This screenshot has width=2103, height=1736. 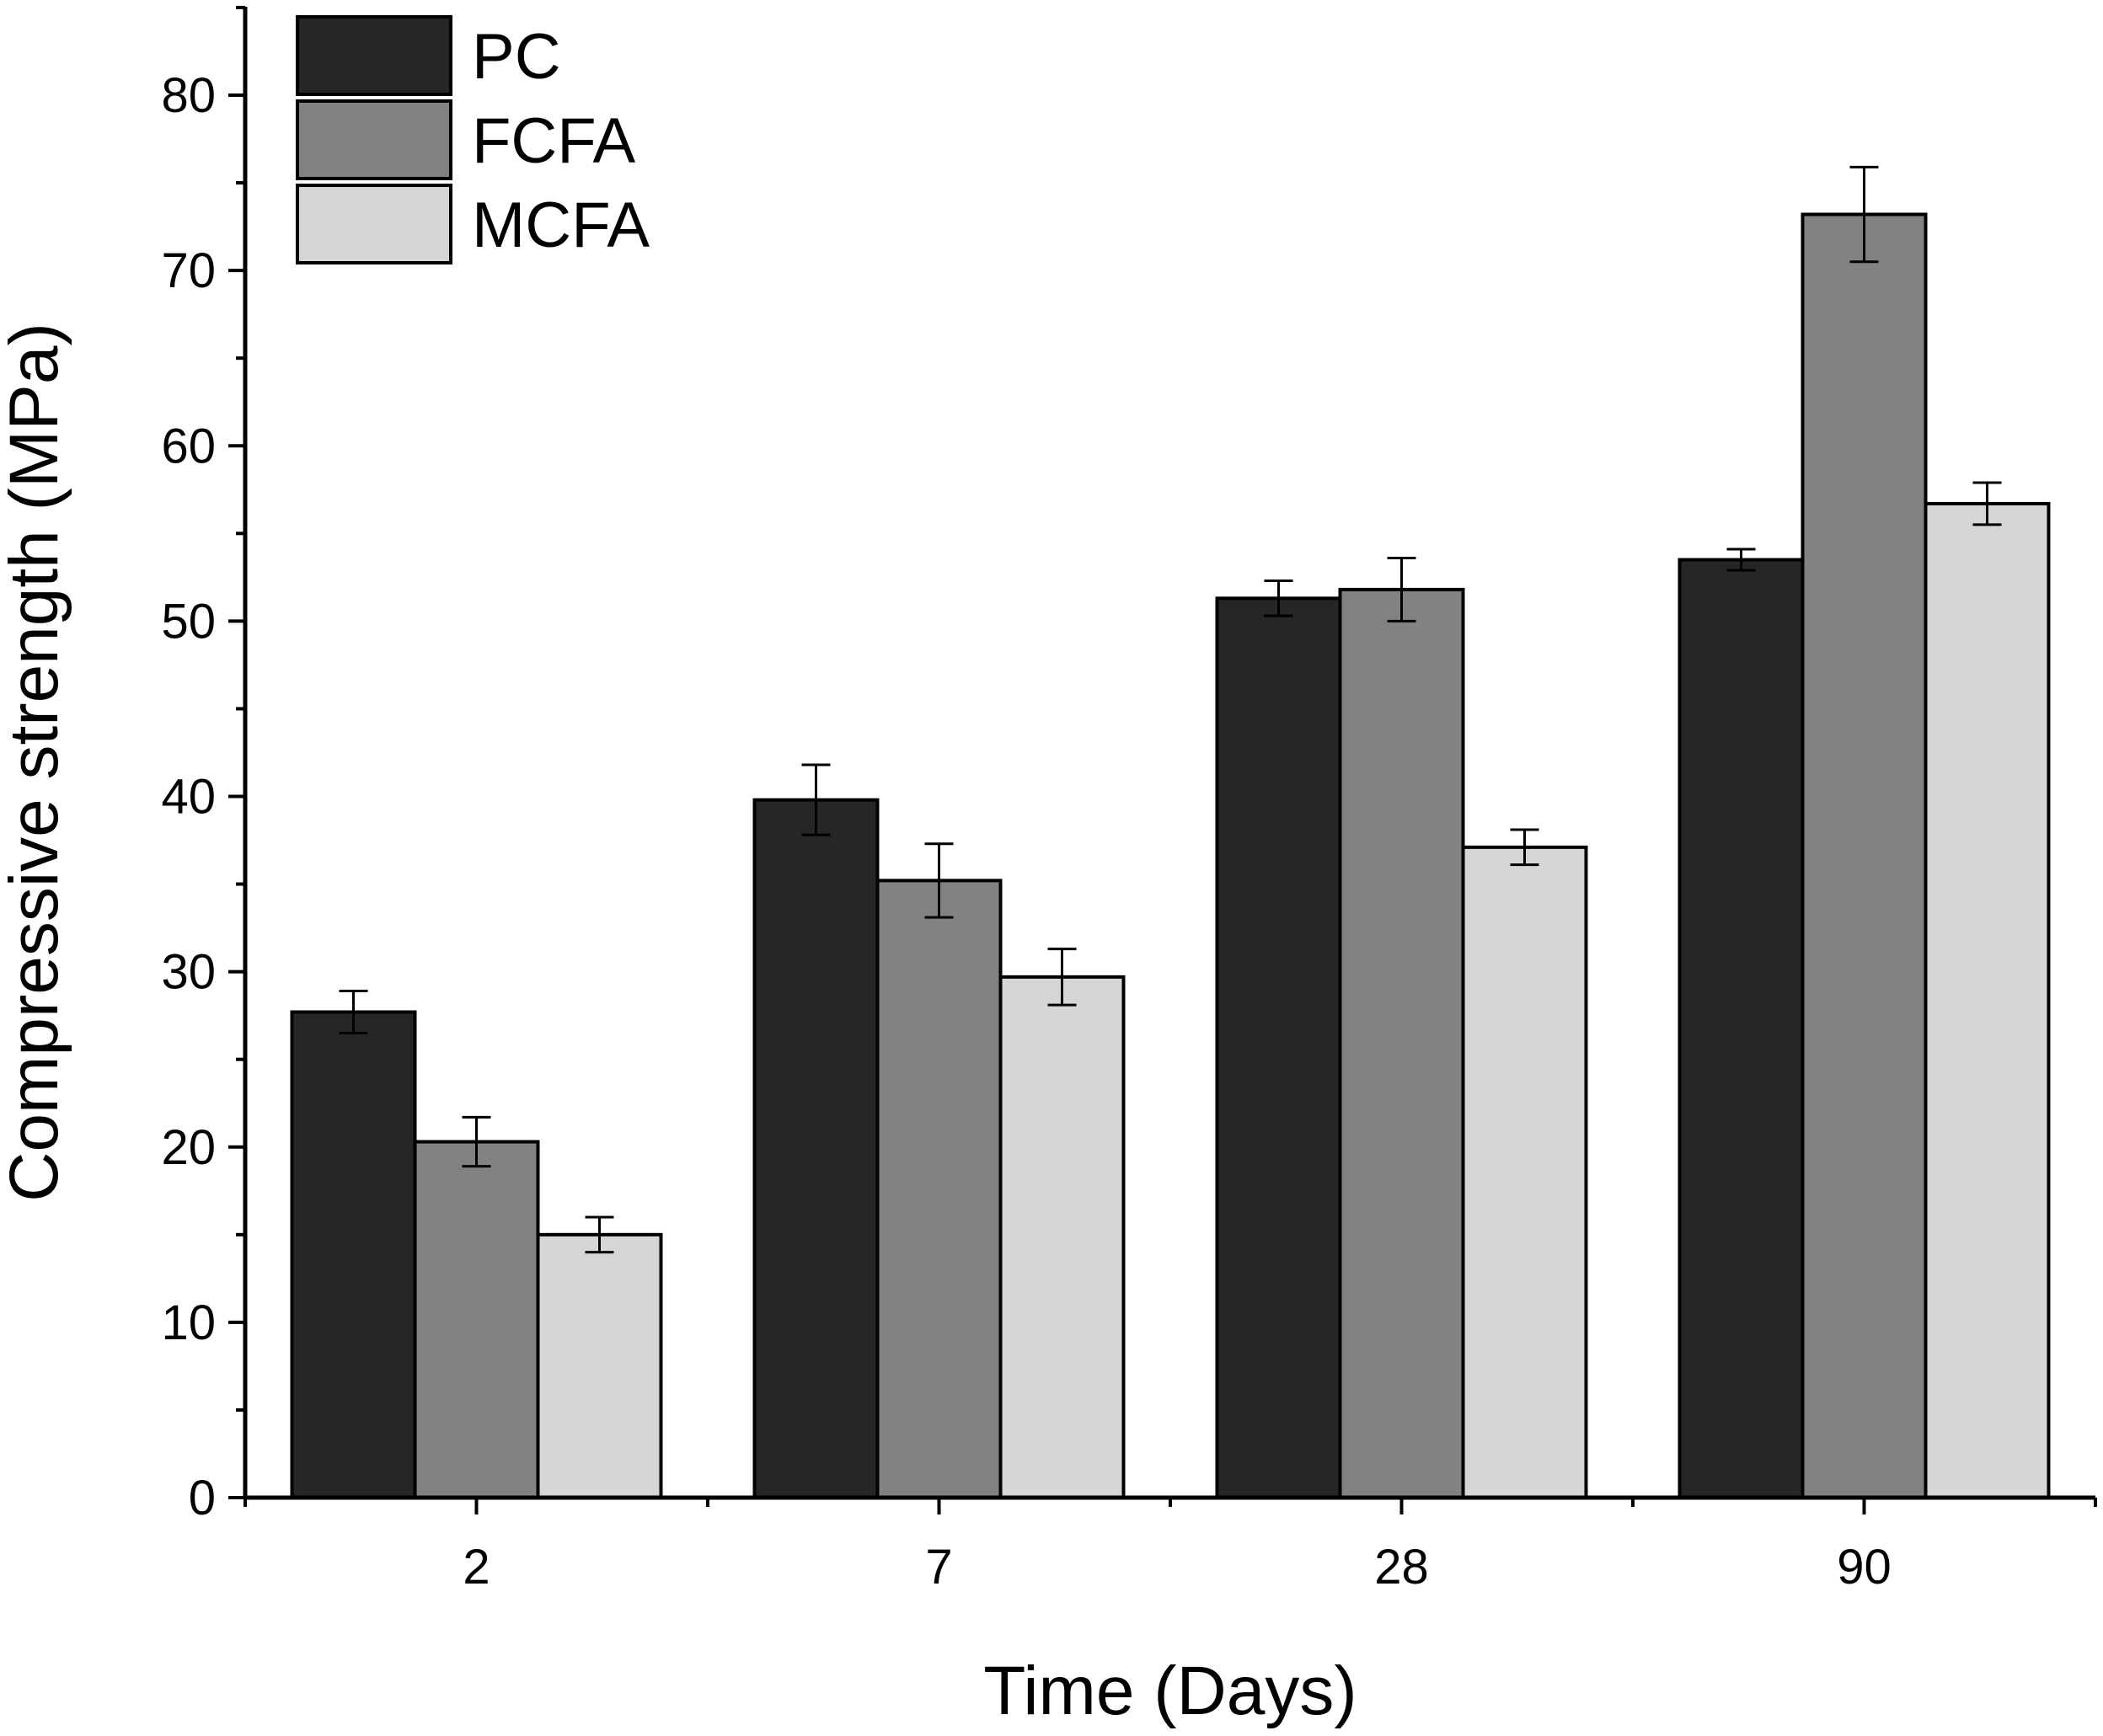 I want to click on y-tick-label-70: 70, so click(x=188, y=270).